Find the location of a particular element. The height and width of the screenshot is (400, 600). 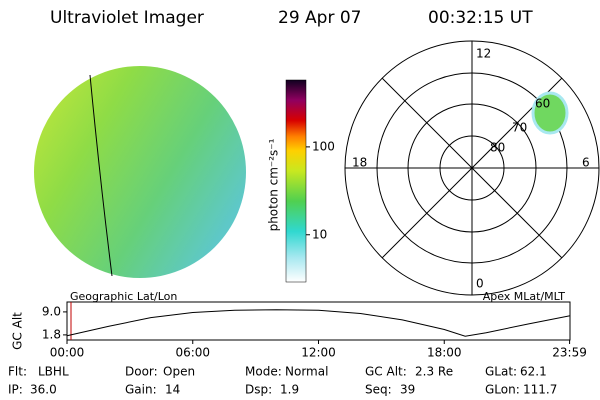

info-value: 62.1 is located at coordinates (533, 372).